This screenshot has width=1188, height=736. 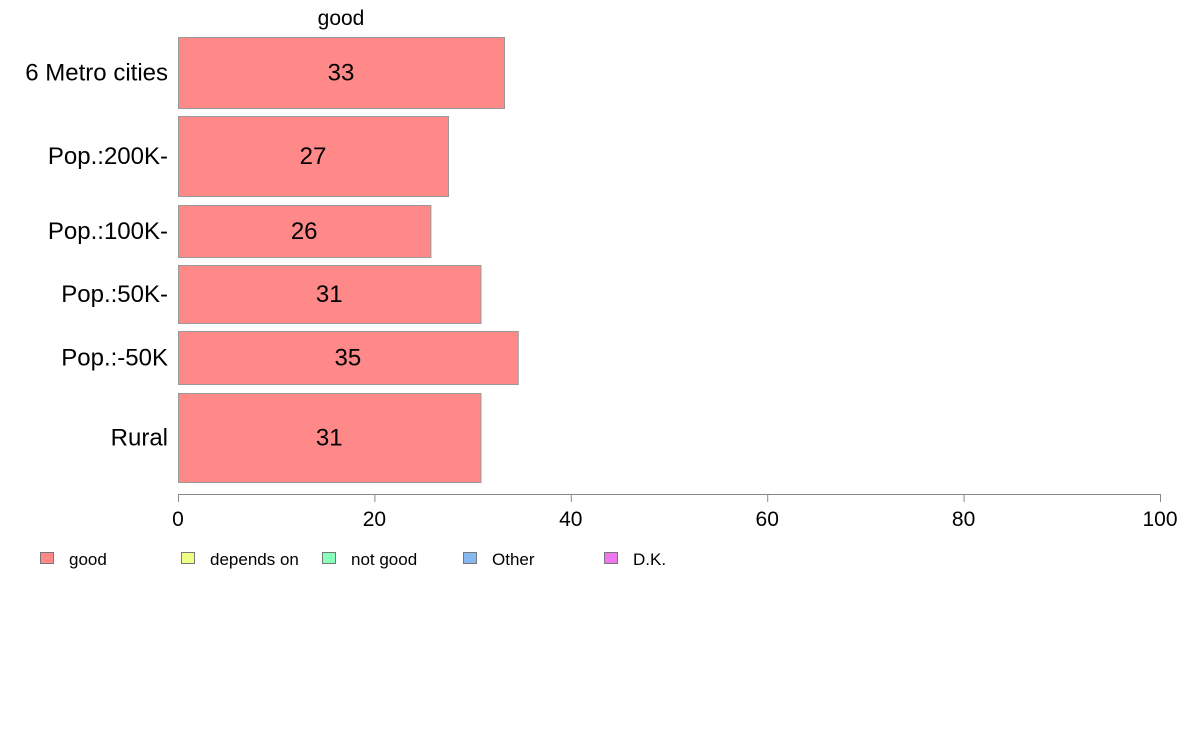 I want to click on x-tick-label: 100, so click(x=1159, y=519).